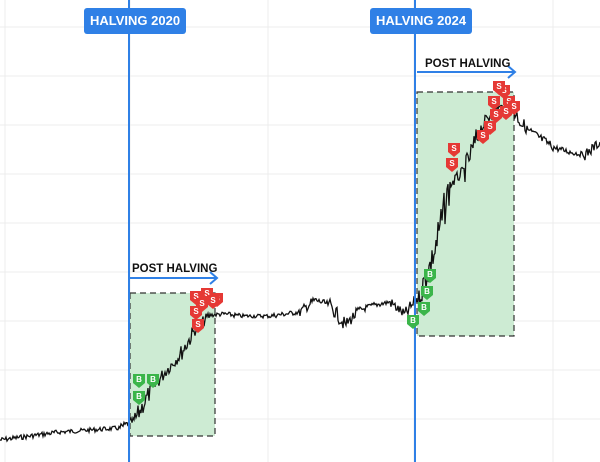 Image resolution: width=600 pixels, height=462 pixels. Describe the element at coordinates (135, 21) in the screenshot. I see `halving-2020-label: HALVING 2020` at that location.